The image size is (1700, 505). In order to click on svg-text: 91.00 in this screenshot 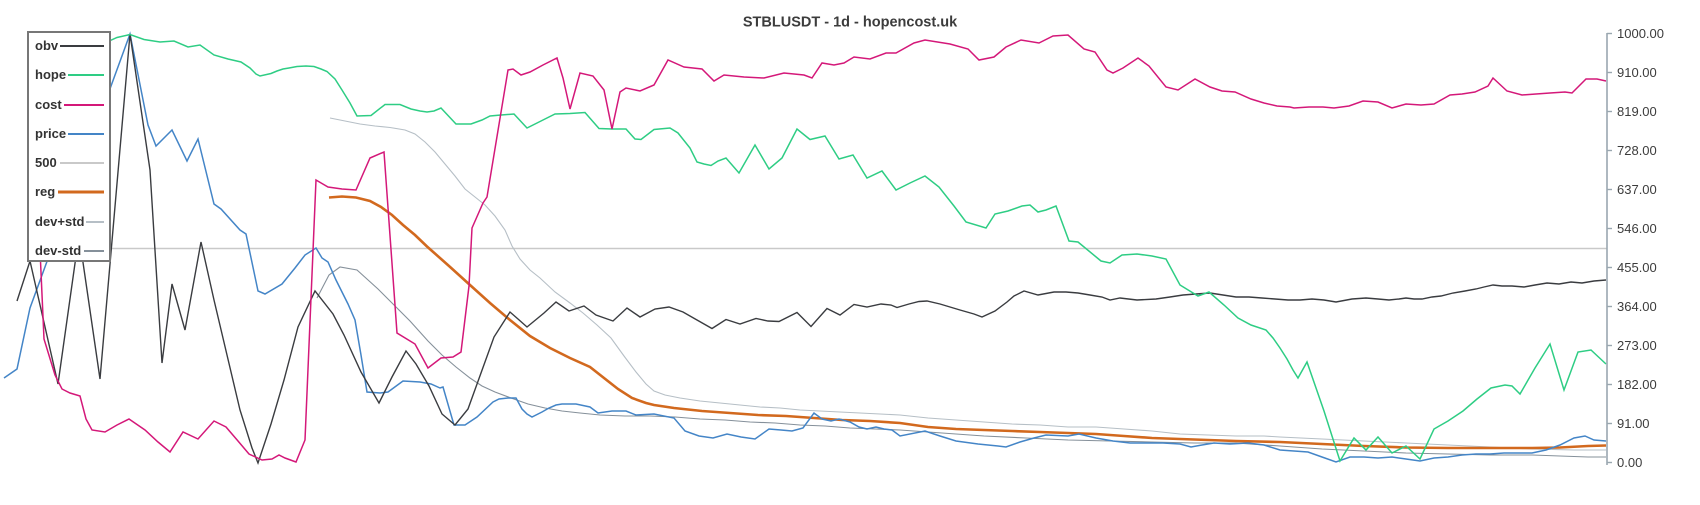, I will do `click(1633, 423)`.